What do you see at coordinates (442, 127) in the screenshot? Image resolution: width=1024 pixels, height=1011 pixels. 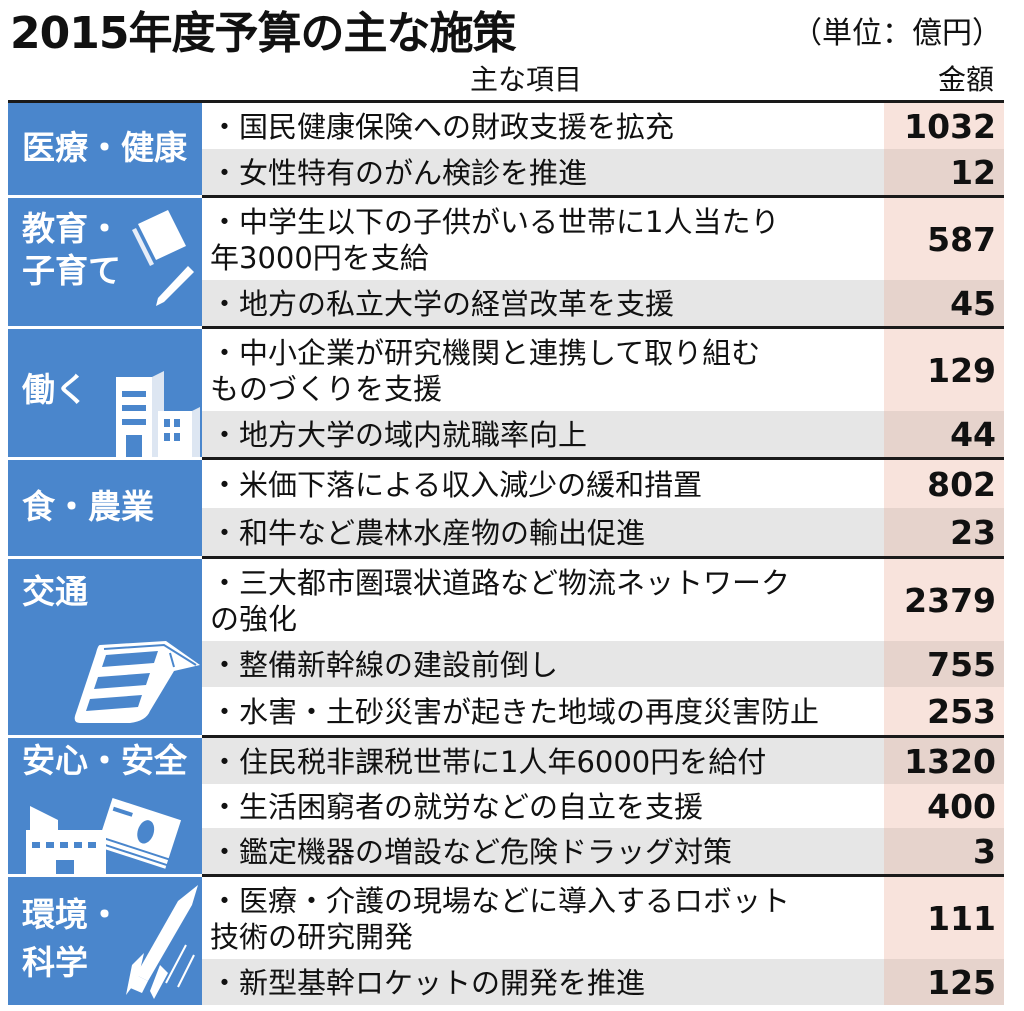 I see `item-text: ・国民健康保険への財政支援を拡充` at bounding box center [442, 127].